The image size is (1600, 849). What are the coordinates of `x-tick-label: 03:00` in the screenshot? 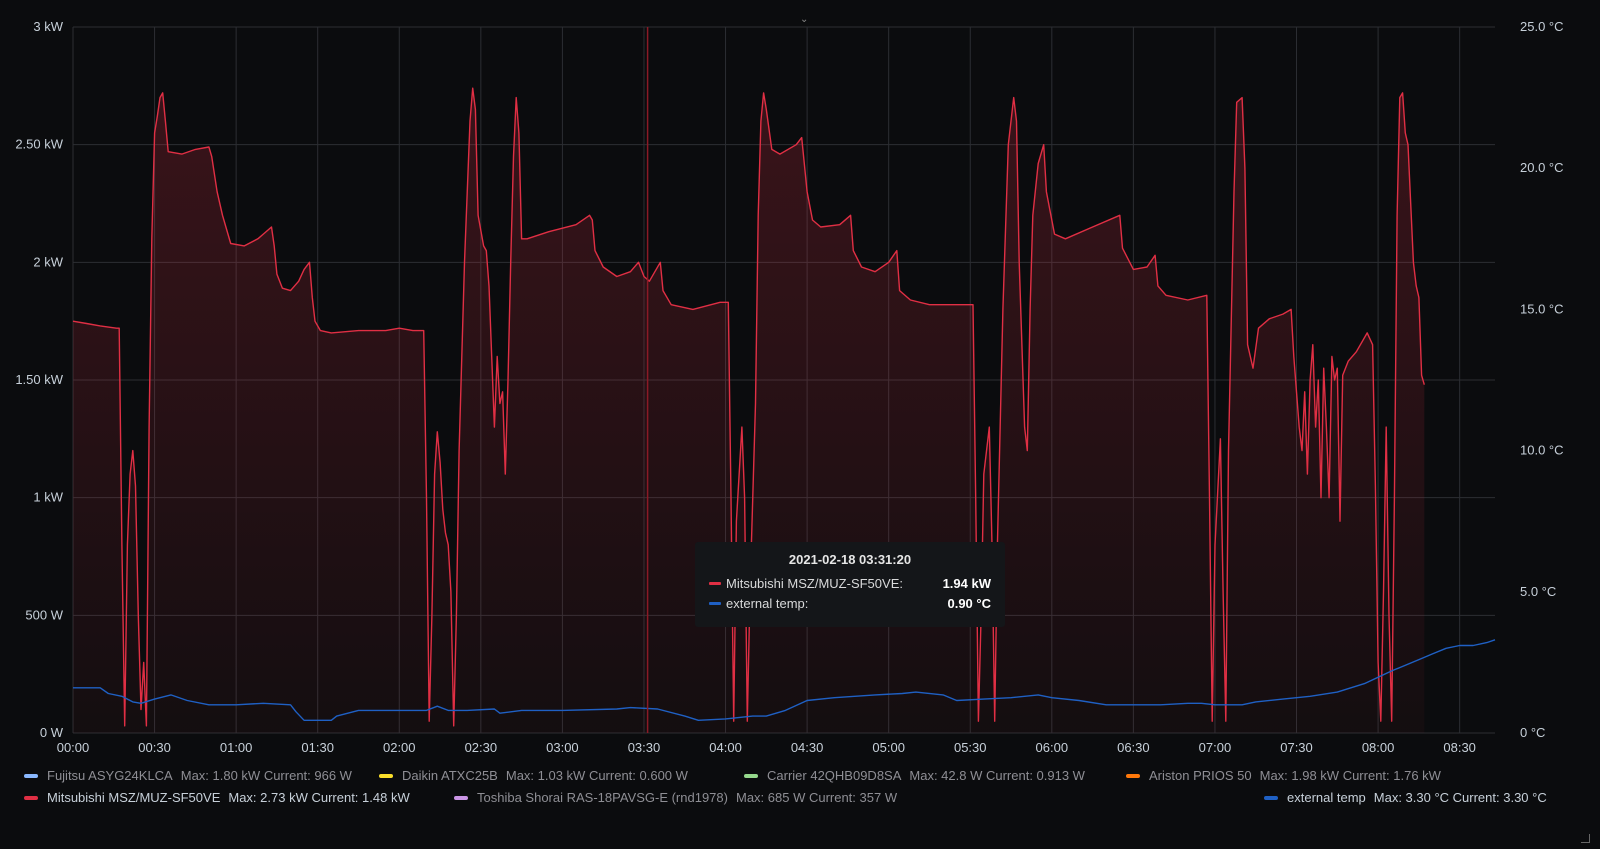 It's located at (562, 747).